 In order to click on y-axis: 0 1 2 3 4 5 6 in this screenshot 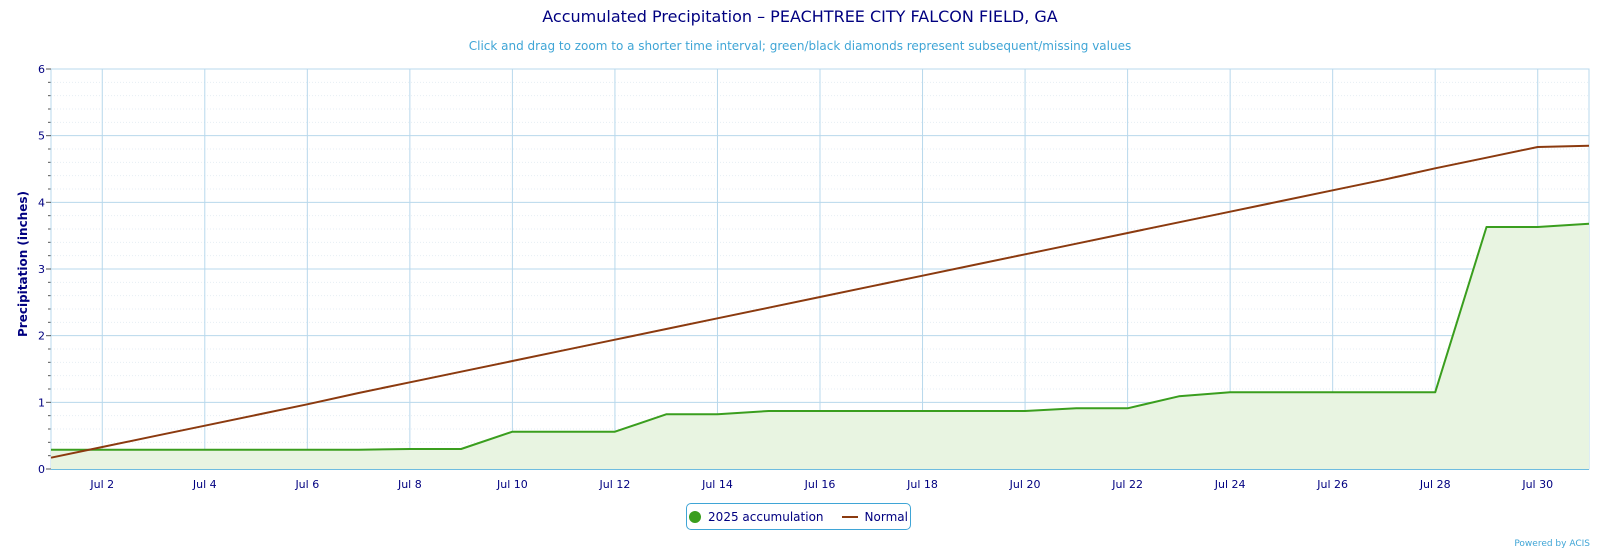, I will do `click(44, 269)`.